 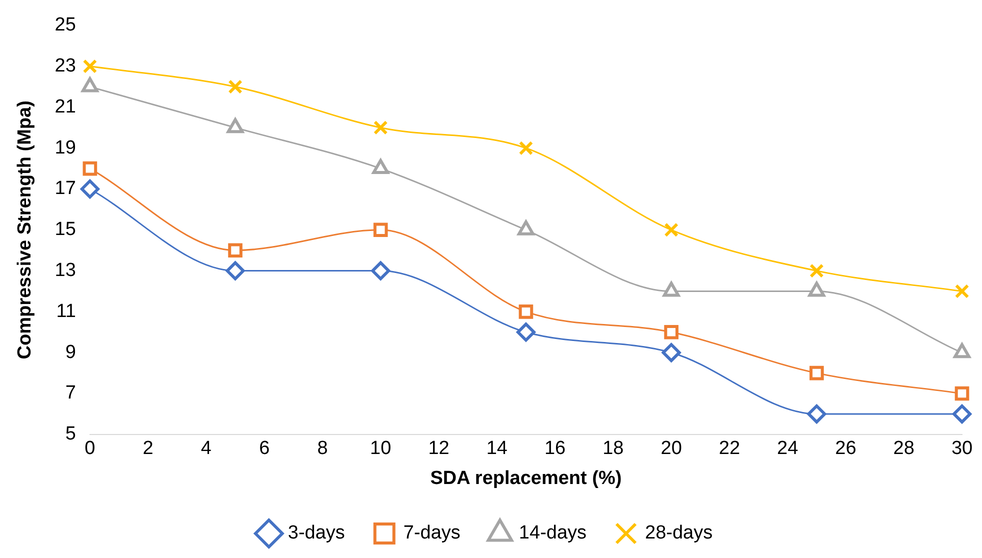 I want to click on x-tick-label: 8, so click(x=322, y=449).